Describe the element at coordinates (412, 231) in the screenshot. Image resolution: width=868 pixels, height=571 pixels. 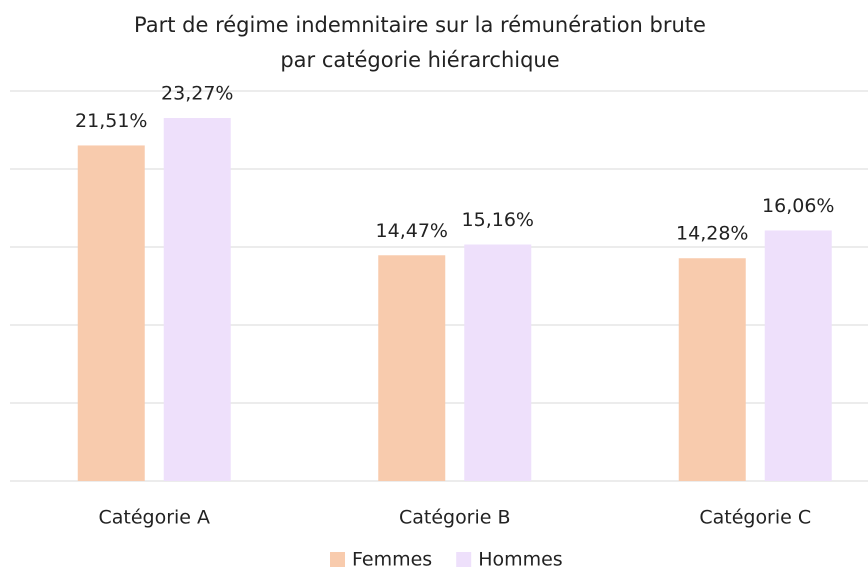
I see `data-label: 14,47%` at that location.